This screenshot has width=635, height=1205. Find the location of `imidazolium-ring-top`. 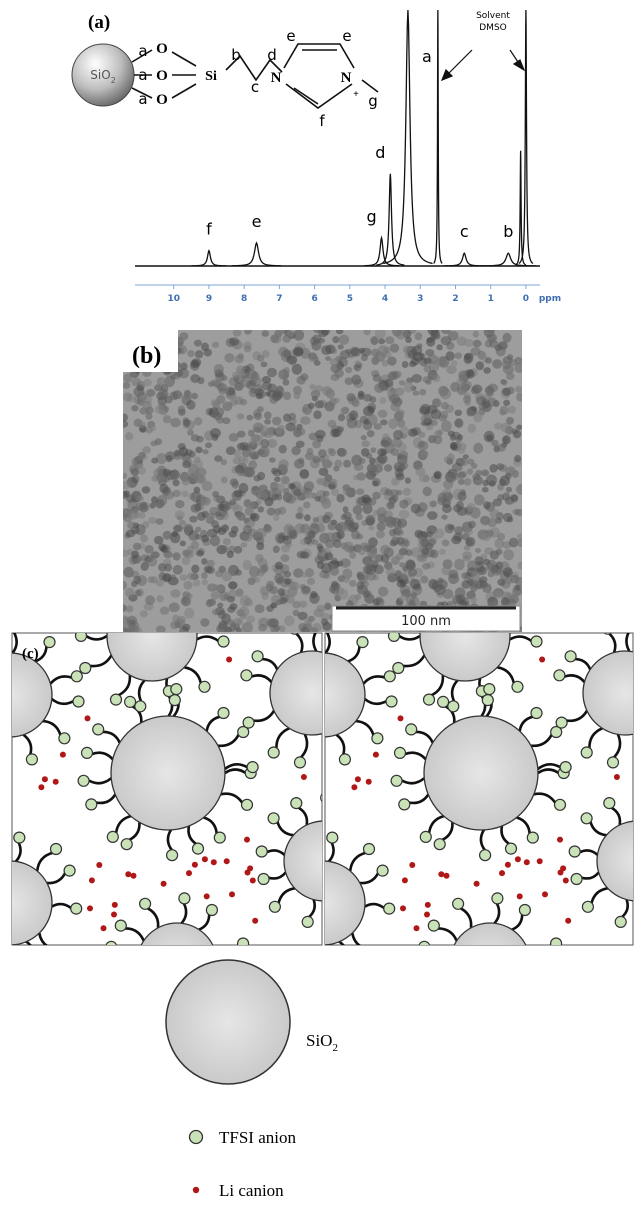

imidazolium-ring-top is located at coordinates (319, 56).